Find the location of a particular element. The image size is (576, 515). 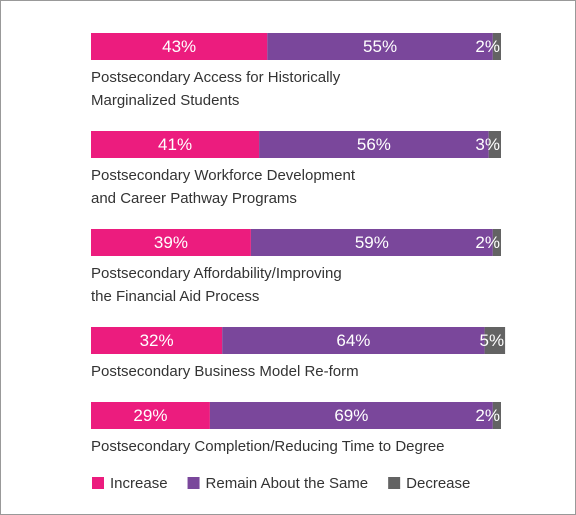

value-label: 69% is located at coordinates (351, 415).